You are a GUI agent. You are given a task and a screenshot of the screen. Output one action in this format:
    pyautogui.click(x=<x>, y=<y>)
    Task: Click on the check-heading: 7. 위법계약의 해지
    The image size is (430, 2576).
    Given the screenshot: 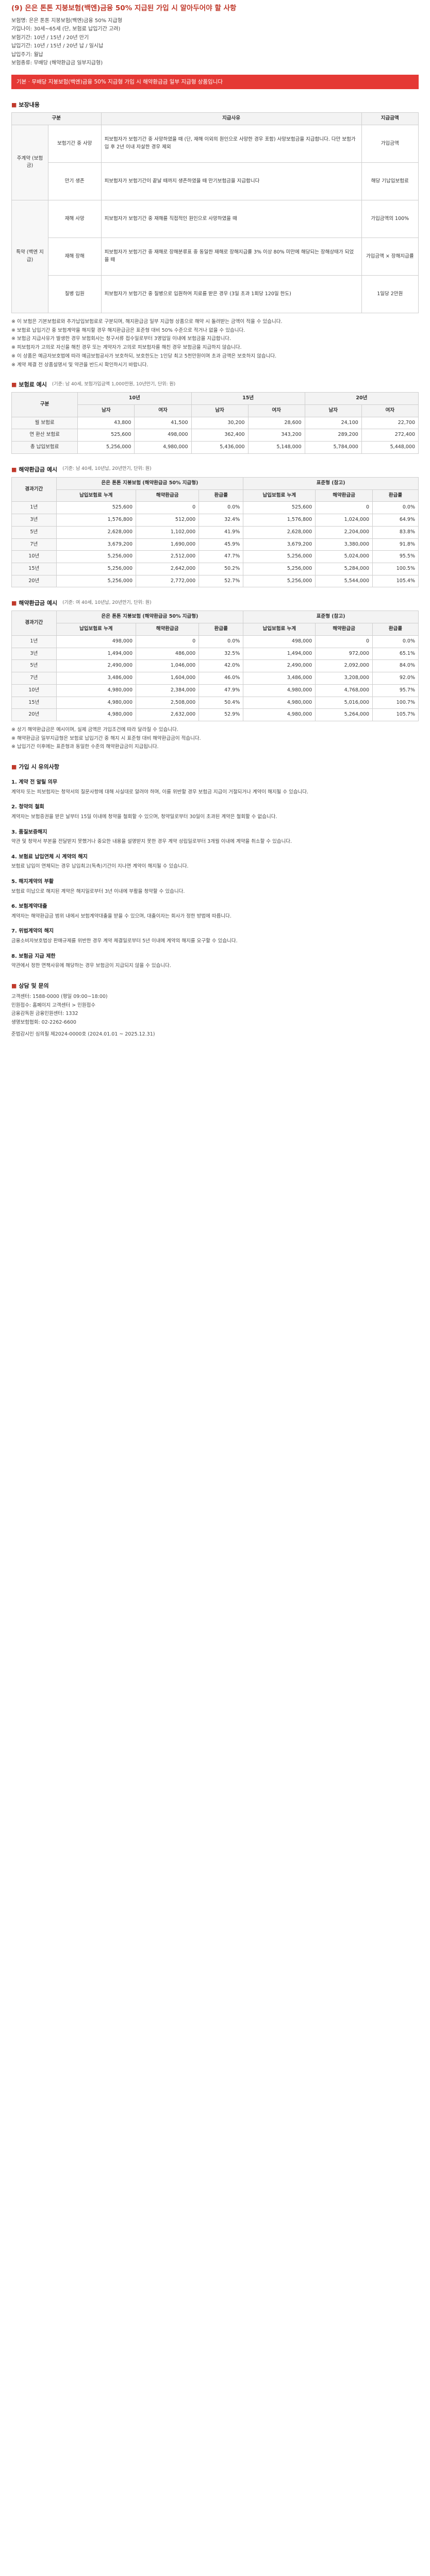 What is the action you would take?
    pyautogui.click(x=32, y=932)
    